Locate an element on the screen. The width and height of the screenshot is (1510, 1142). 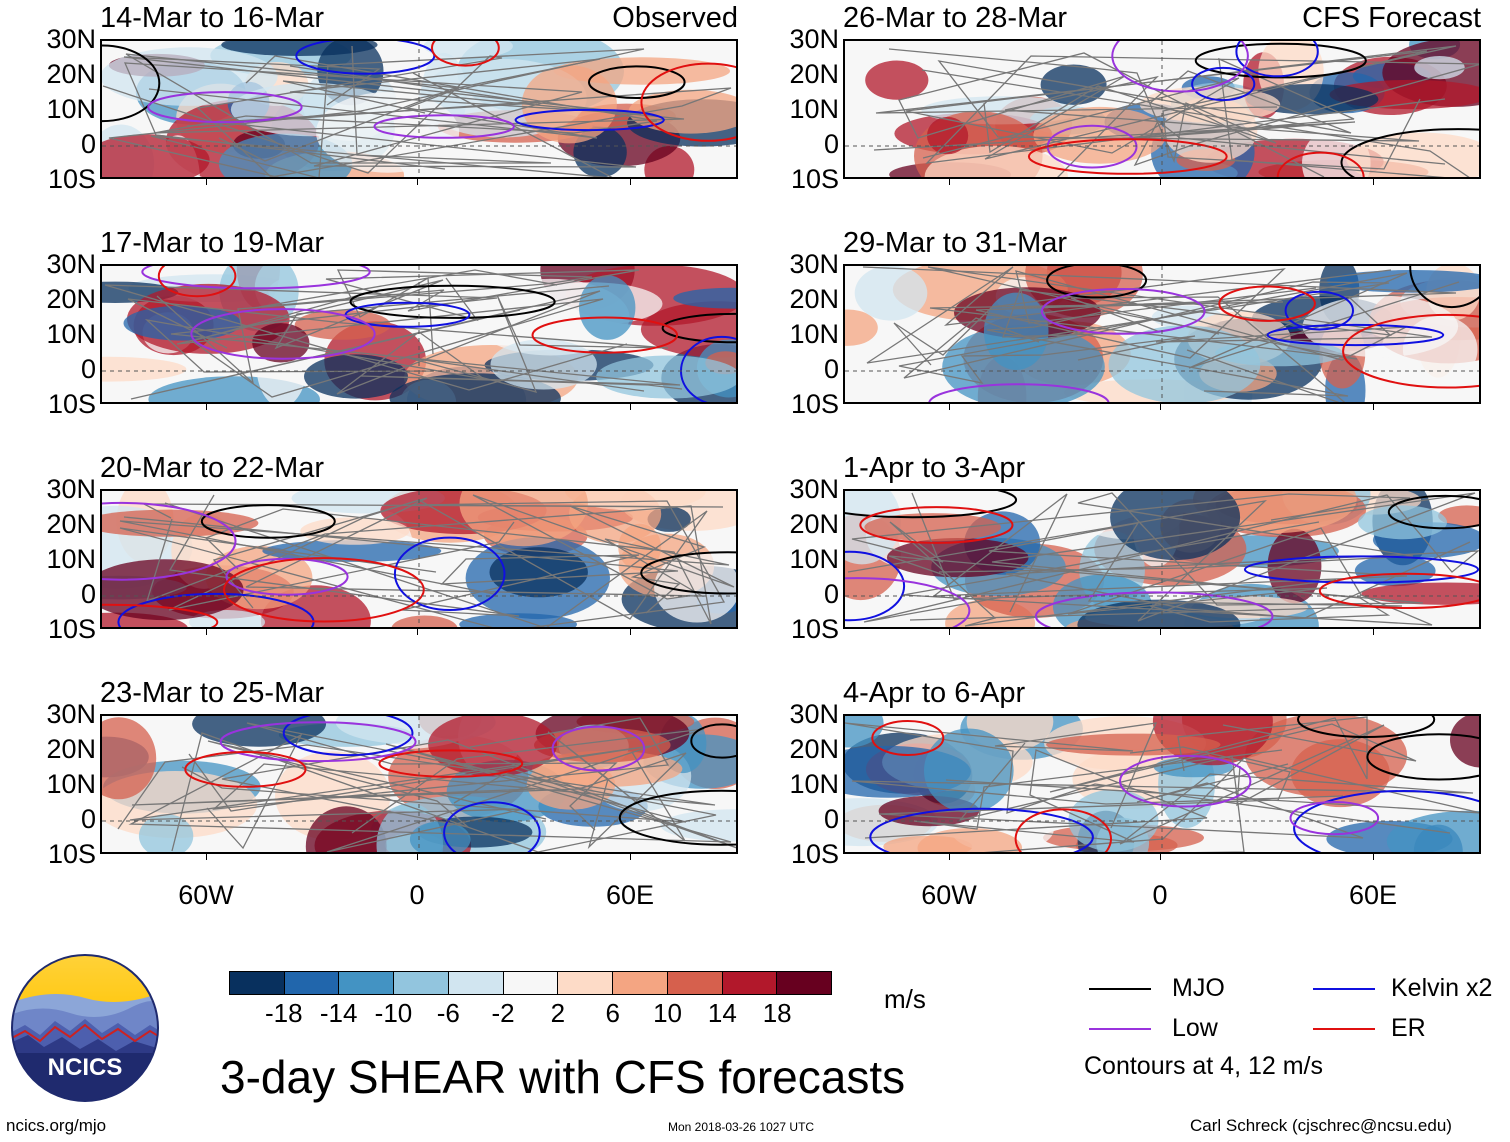
panel-title: 14-Mar to 16-Mar is located at coordinates (212, 18).